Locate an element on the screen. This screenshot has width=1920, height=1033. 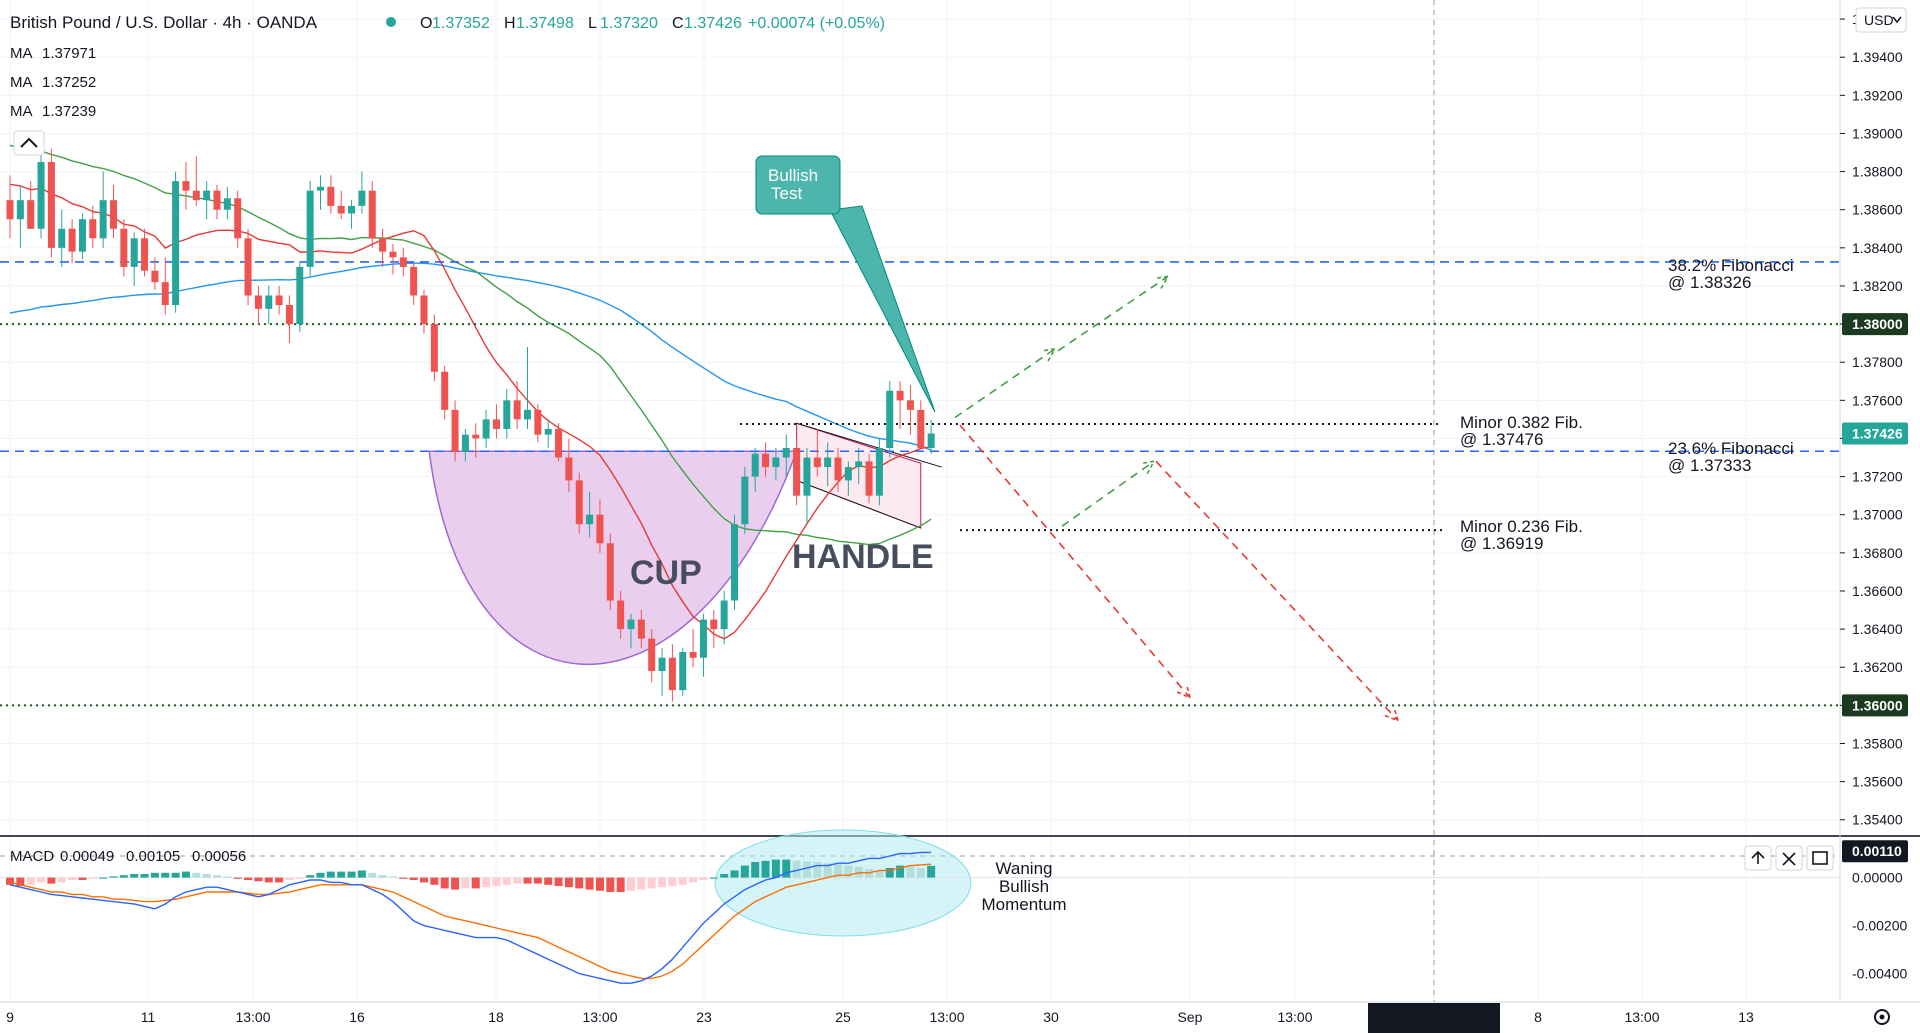
currency-selector: USD is located at coordinates (1881, 20).